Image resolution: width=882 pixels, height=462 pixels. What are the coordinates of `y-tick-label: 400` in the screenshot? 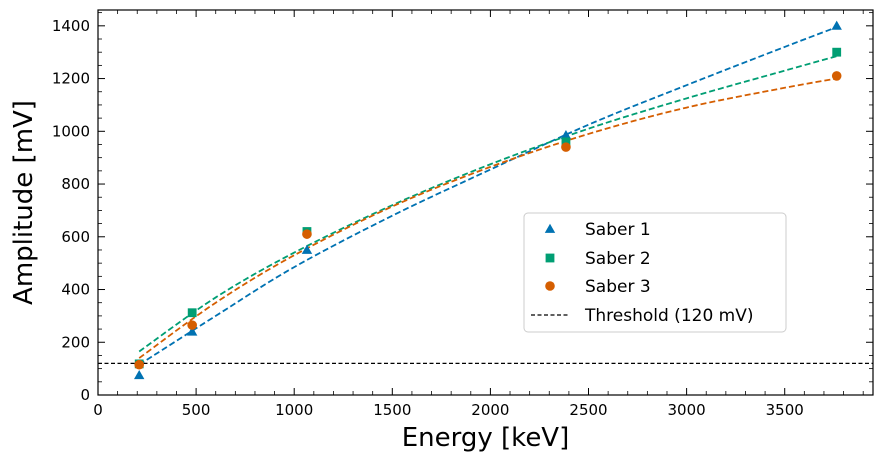 It's located at (75, 290).